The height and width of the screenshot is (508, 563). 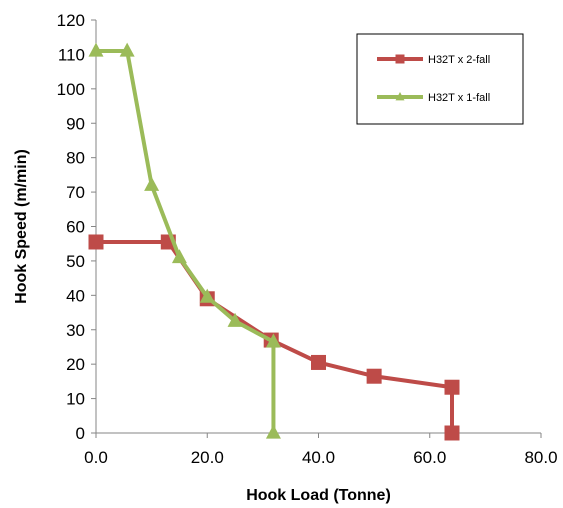 I want to click on x-tick-label: 20.0, so click(x=207, y=457).